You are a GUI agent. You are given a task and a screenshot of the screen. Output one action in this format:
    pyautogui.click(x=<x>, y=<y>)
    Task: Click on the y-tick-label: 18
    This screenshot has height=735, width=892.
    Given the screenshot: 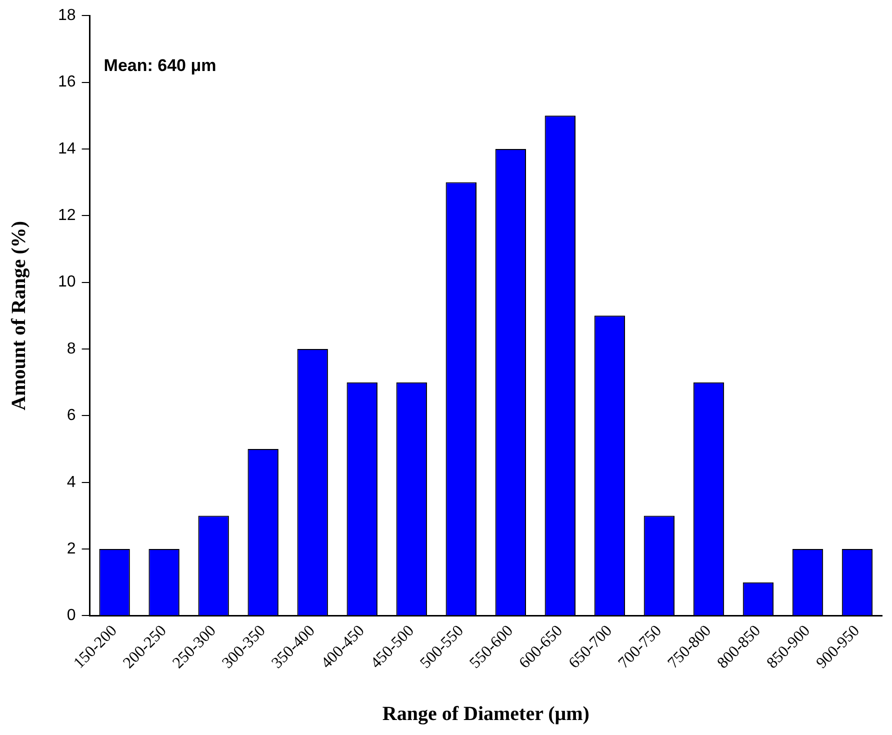 What is the action you would take?
    pyautogui.click(x=67, y=15)
    